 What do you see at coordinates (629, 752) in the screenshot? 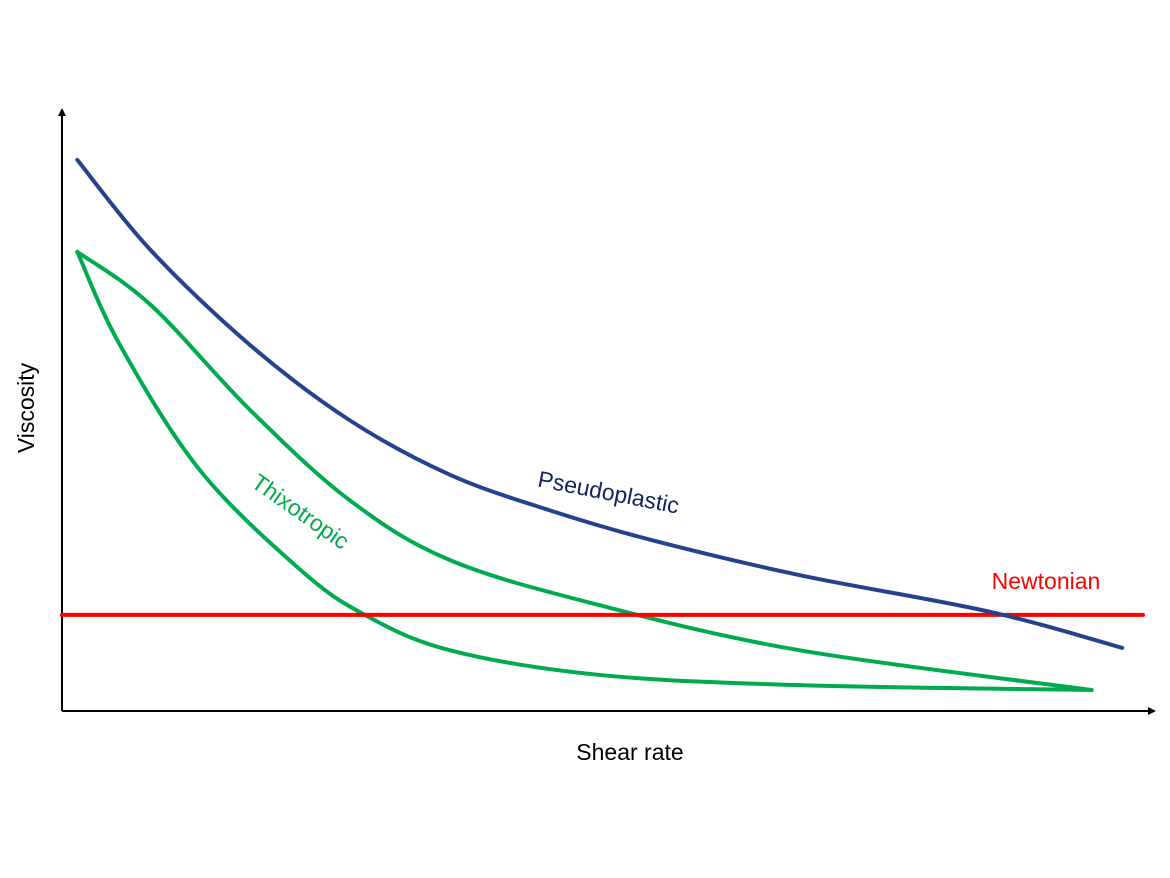
I see `x-axis-label: Shear rate` at bounding box center [629, 752].